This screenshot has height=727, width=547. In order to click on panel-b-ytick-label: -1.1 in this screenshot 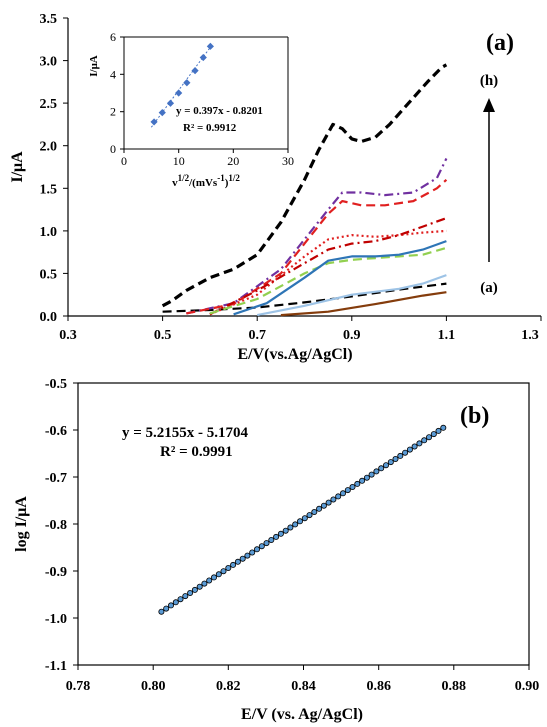, I will do `click(56, 666)`.